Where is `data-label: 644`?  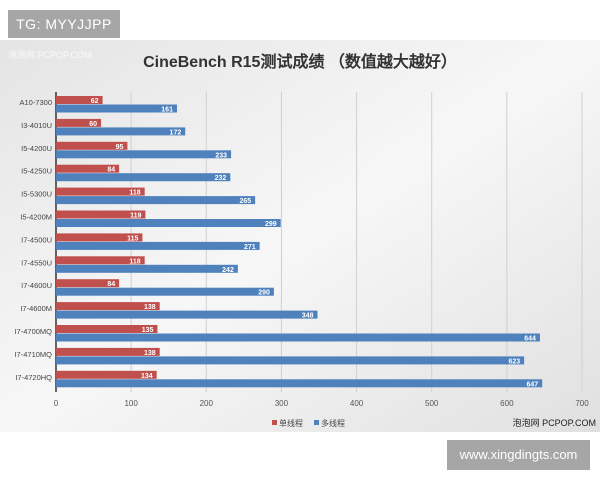 data-label: 644 is located at coordinates (530, 339).